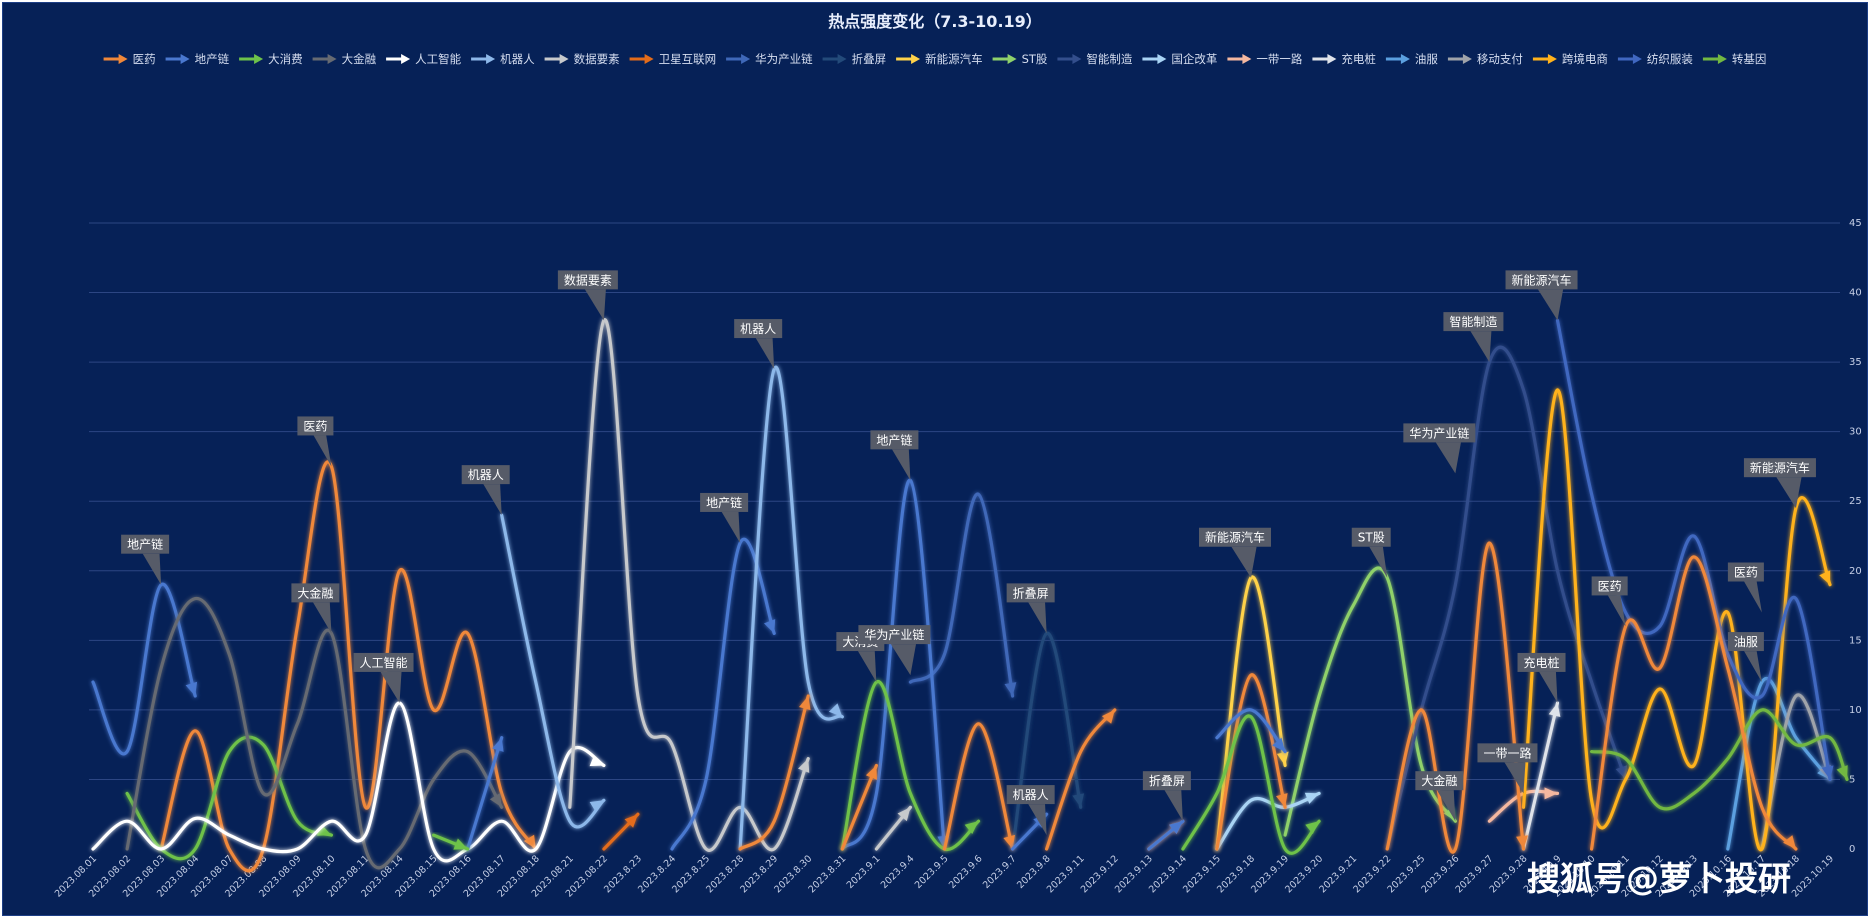  I want to click on annotation-callout: 油服, so click(1745, 657).